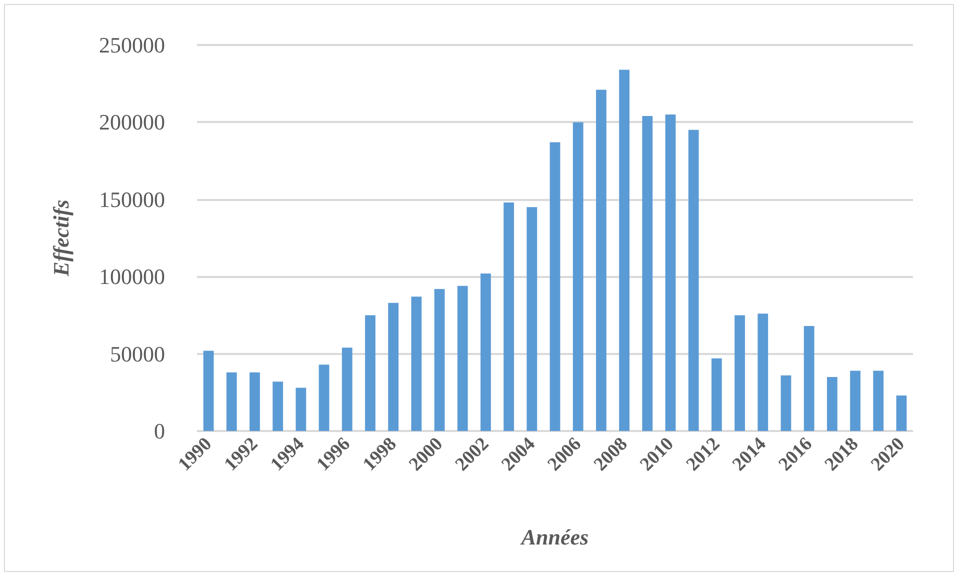 The height and width of the screenshot is (578, 959). Describe the element at coordinates (137, 353) in the screenshot. I see `y-tick-label: 50000` at that location.